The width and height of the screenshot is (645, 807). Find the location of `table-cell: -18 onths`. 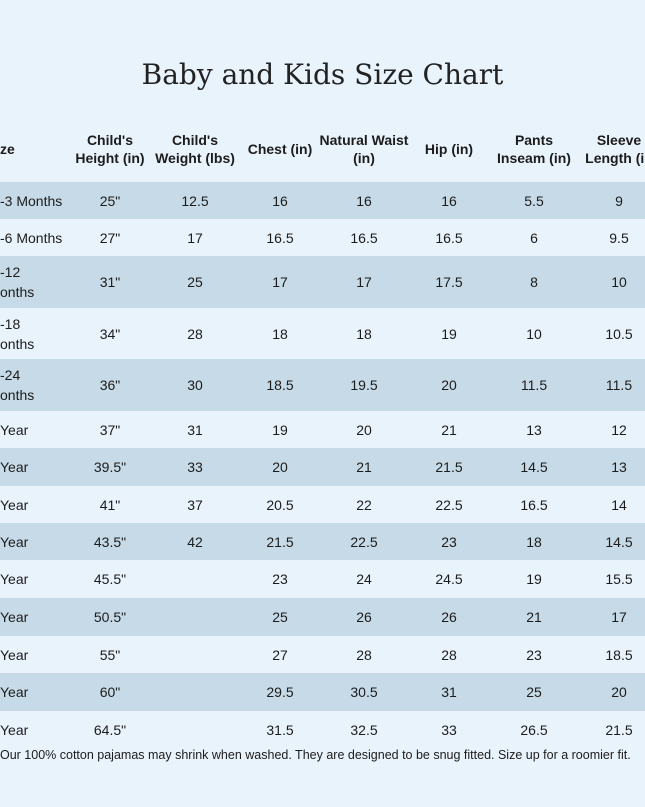

table-cell: -18 onths is located at coordinates (17, 333).